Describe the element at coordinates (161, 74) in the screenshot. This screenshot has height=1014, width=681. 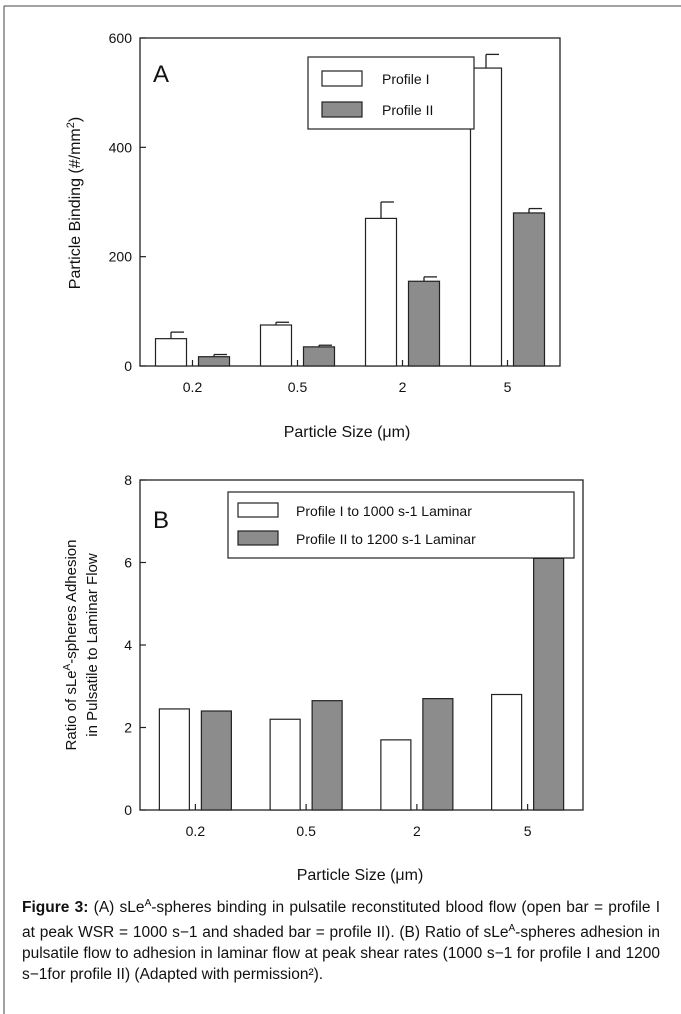
I see `chart-a-panel-label: A` at that location.